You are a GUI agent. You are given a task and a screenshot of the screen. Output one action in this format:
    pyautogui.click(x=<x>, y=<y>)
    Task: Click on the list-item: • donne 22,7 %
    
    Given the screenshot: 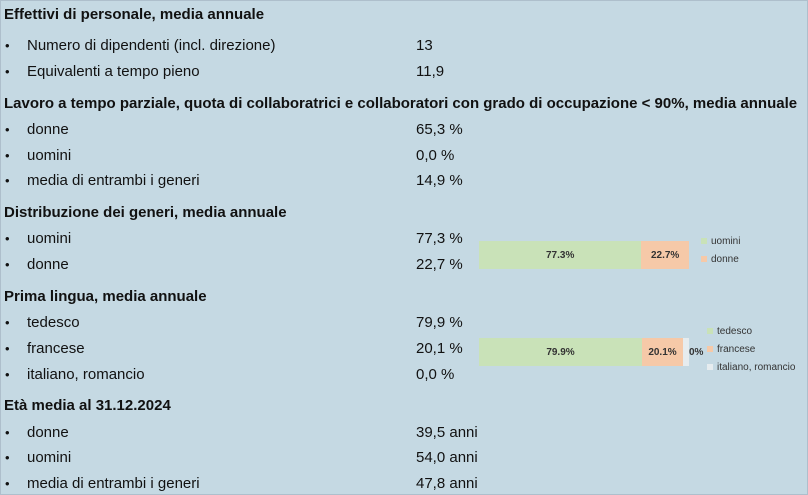 What is the action you would take?
    pyautogui.click(x=241, y=265)
    